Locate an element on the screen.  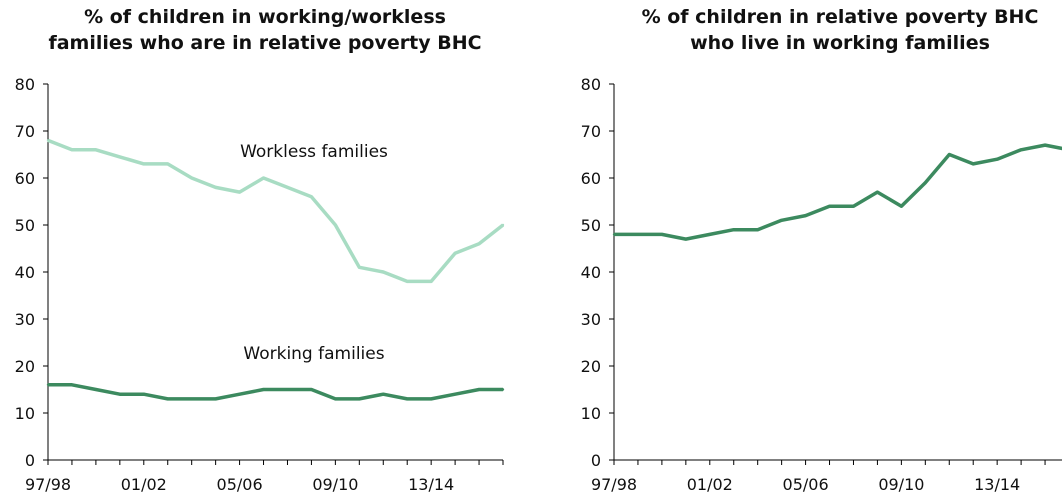
left-x-tick-label: 09/10 is located at coordinates (335, 484).